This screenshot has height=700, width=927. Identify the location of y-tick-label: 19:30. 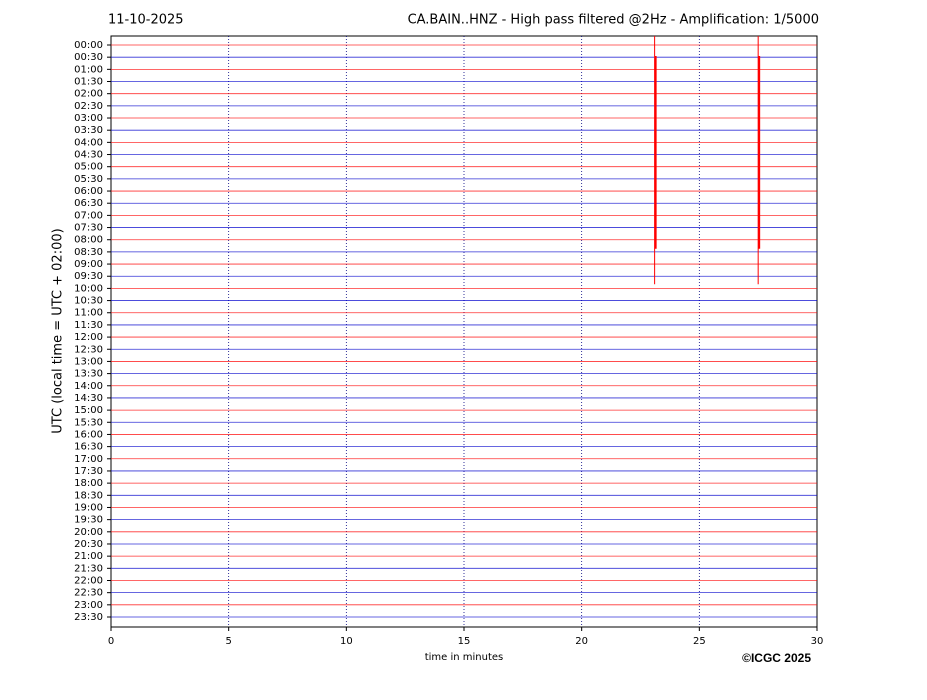
(88, 520).